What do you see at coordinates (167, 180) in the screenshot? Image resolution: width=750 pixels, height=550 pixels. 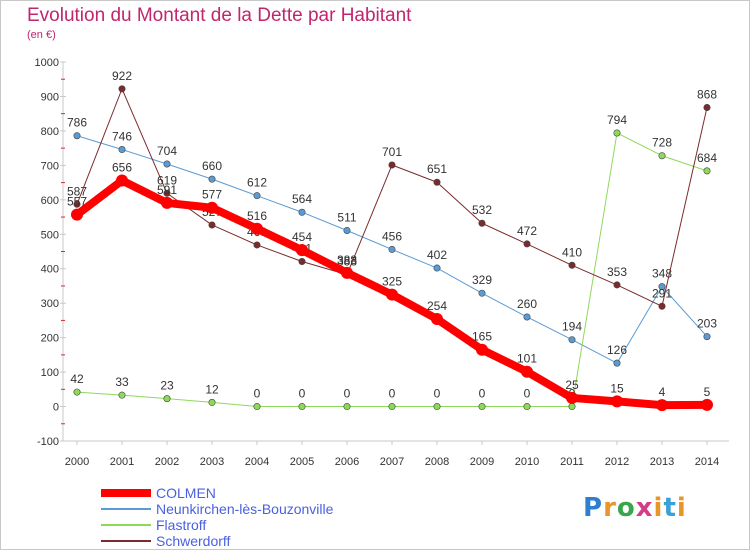 I see `data-label: 619` at bounding box center [167, 180].